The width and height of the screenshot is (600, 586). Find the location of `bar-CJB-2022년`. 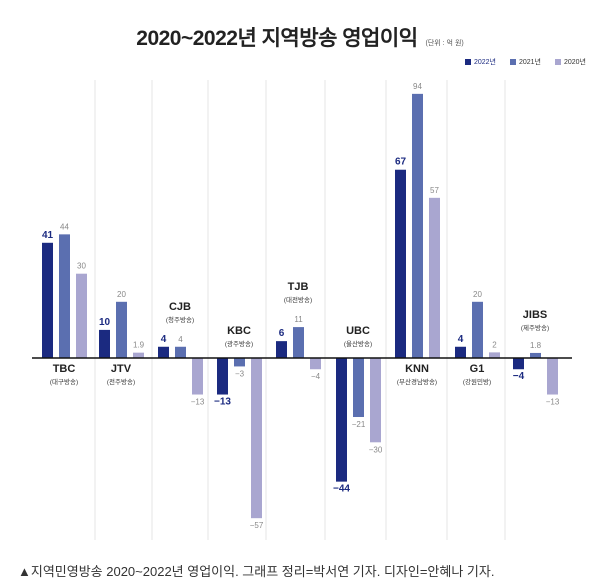

bar-CJB-2022년 is located at coordinates (163, 352).